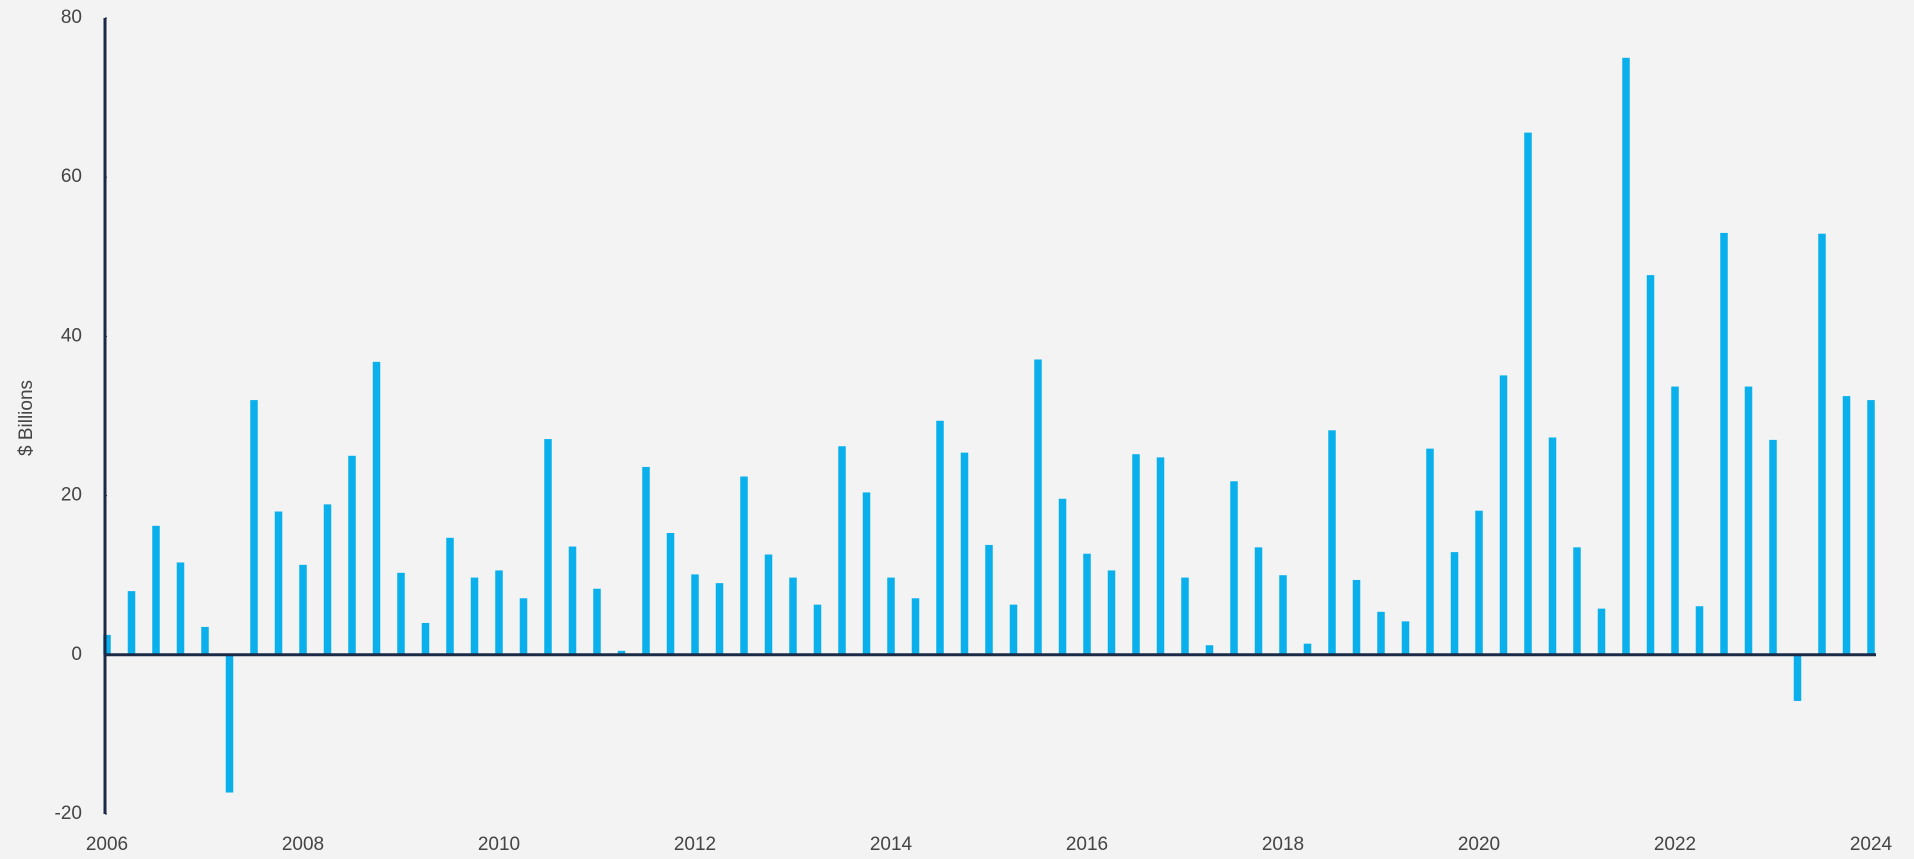  I want to click on x-tick-label: 2006, so click(107, 844).